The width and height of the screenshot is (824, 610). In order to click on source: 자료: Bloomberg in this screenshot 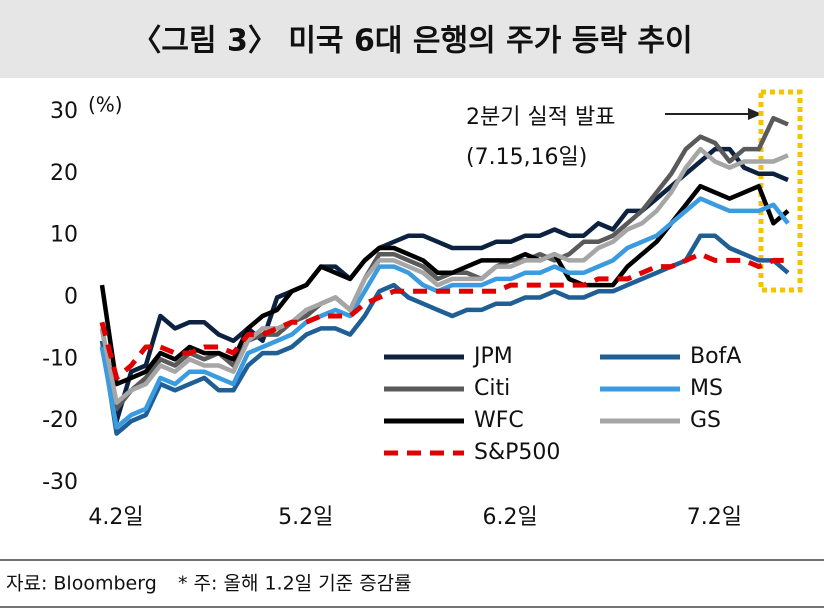, I will do `click(81, 584)`.